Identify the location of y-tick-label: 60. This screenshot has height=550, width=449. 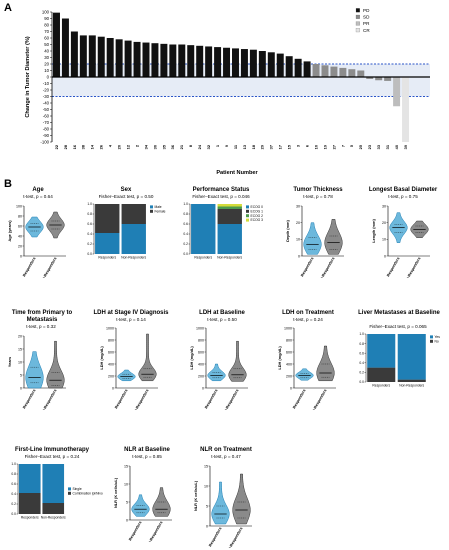
(46, 38).